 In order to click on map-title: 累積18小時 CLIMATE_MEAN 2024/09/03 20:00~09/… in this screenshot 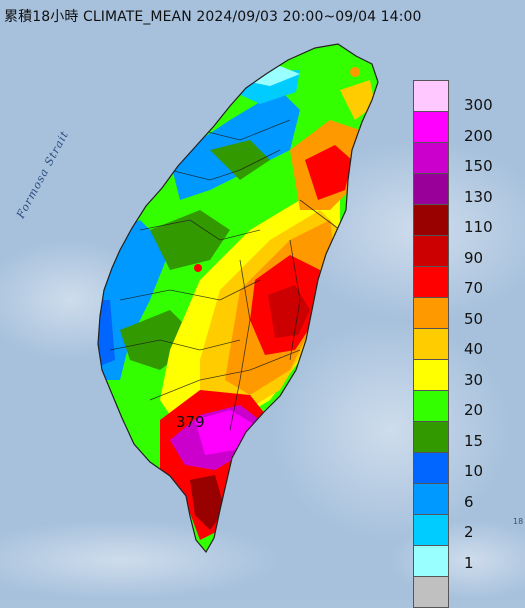, I will do `click(213, 17)`.